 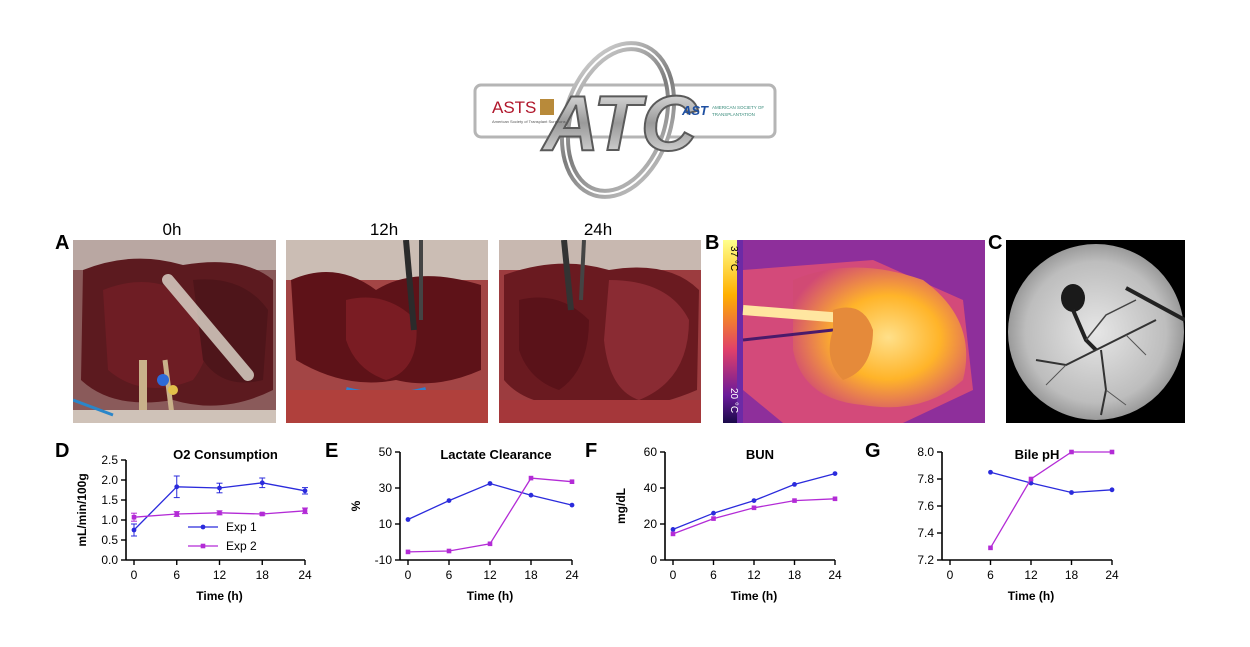 What do you see at coordinates (925, 506) in the screenshot?
I see `y-tick-label: 7.6` at bounding box center [925, 506].